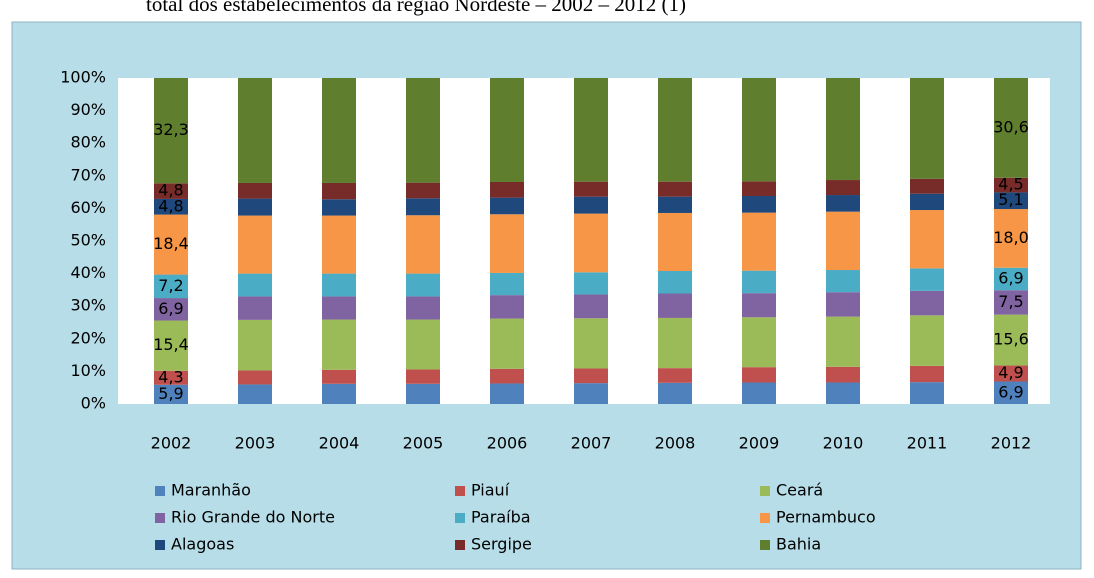 The height and width of the screenshot is (578, 1094). I want to click on data-label: 4,3, so click(170, 376).